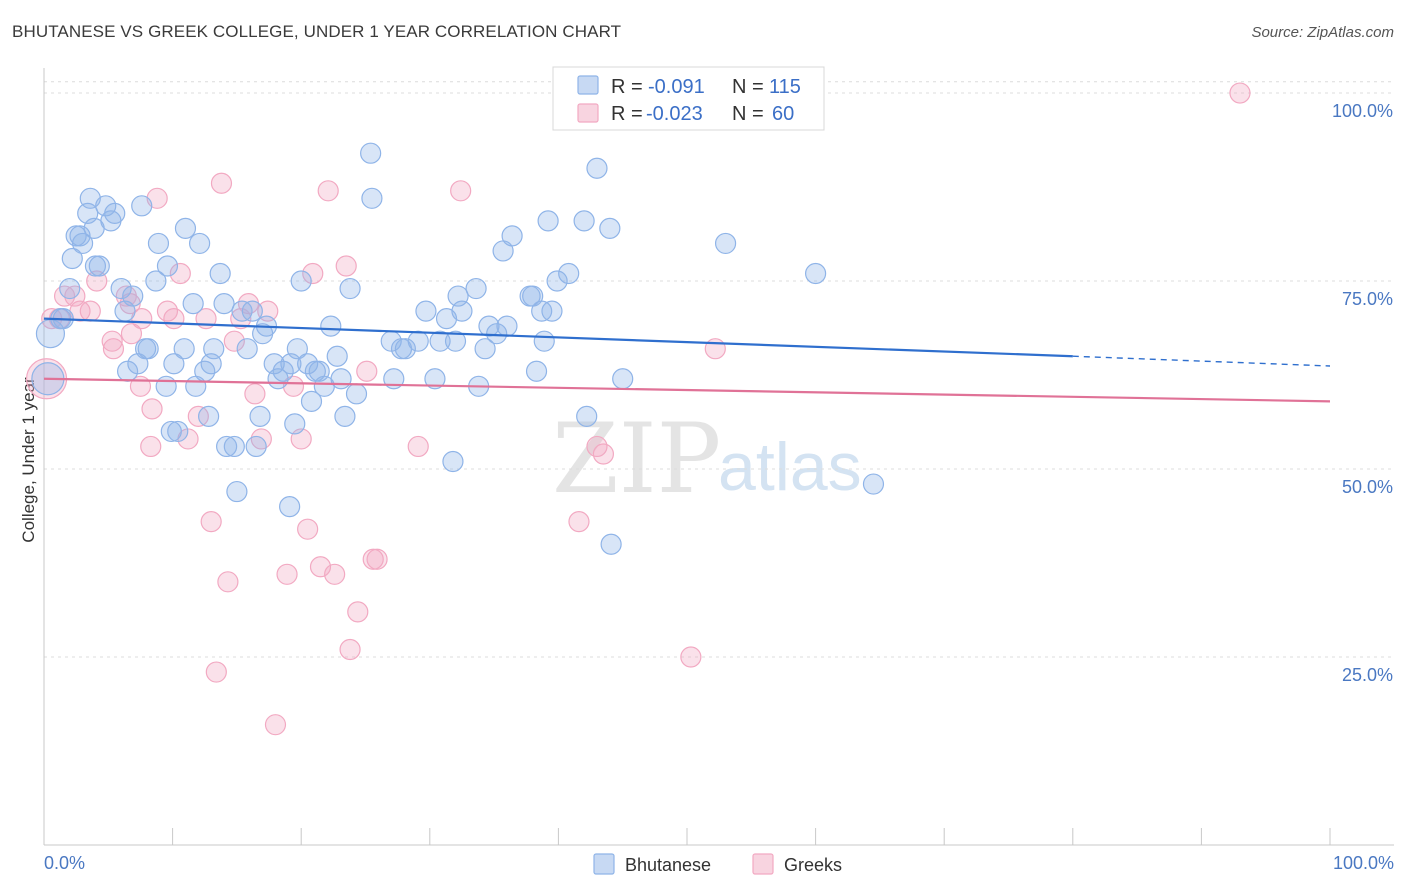  I want to click on y-axis-title: College, Under 1 year, so click(28, 460).